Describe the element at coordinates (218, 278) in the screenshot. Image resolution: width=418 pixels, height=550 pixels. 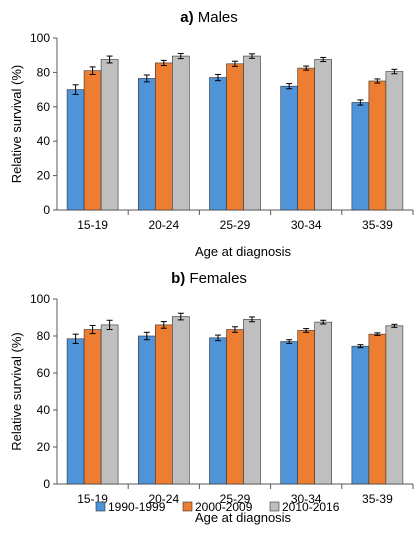
I see `chart-title-text: Females` at that location.